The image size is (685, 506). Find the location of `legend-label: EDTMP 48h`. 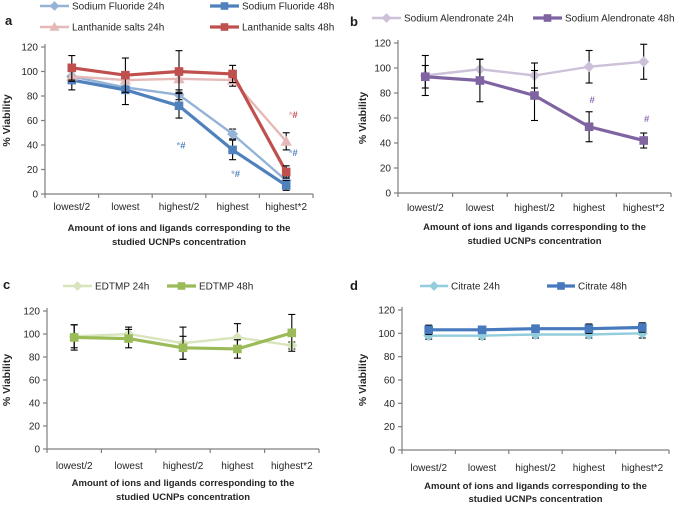

legend-label: EDTMP 48h is located at coordinates (226, 287).